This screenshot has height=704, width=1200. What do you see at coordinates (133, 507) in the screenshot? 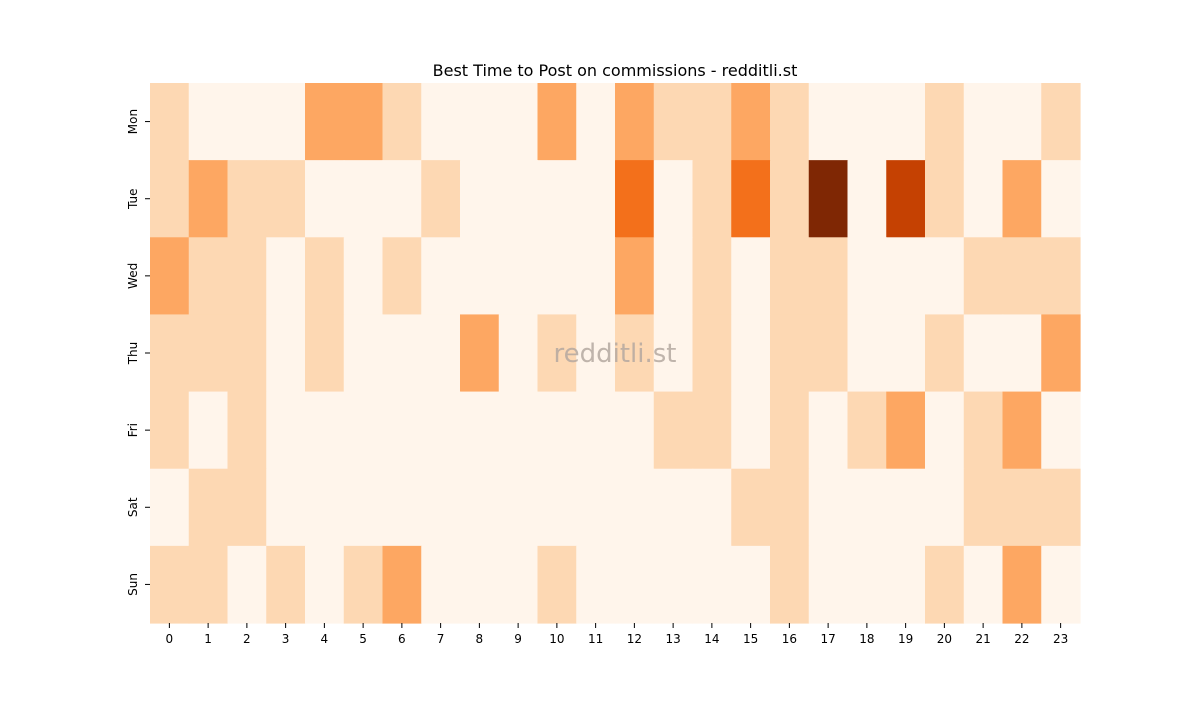
I see `y-tick-label: Sat` at bounding box center [133, 507].